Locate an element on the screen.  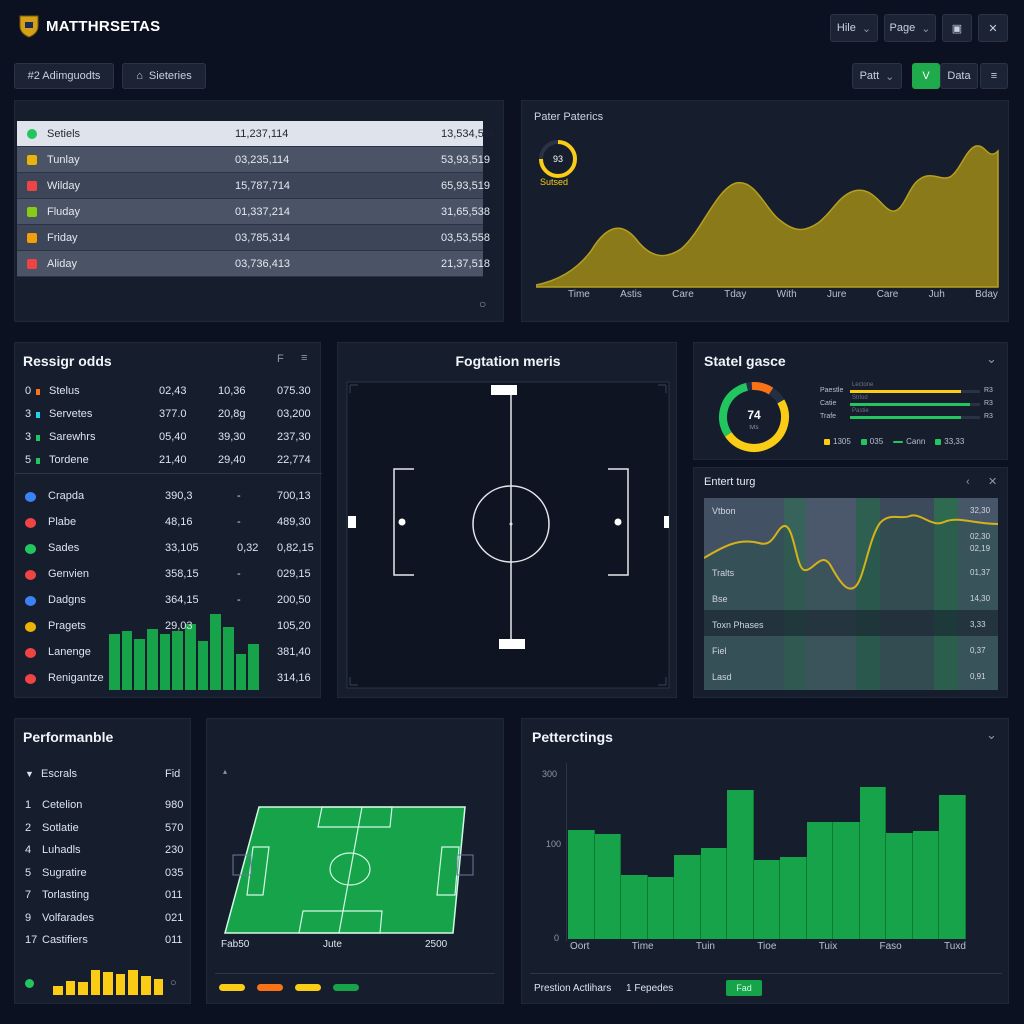
app-title: MATTHRSETAS is located at coordinates (103, 26).